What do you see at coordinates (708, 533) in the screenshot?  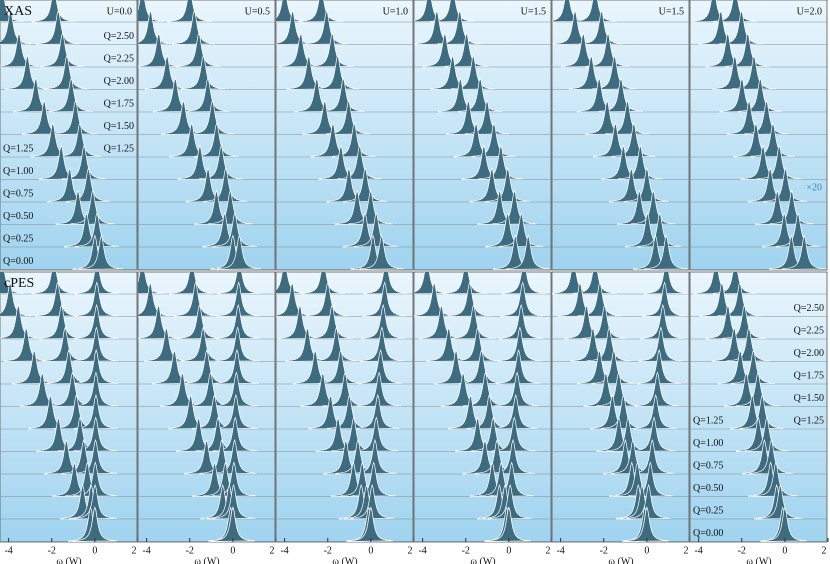 I see `q-label: Q=0.00` at bounding box center [708, 533].